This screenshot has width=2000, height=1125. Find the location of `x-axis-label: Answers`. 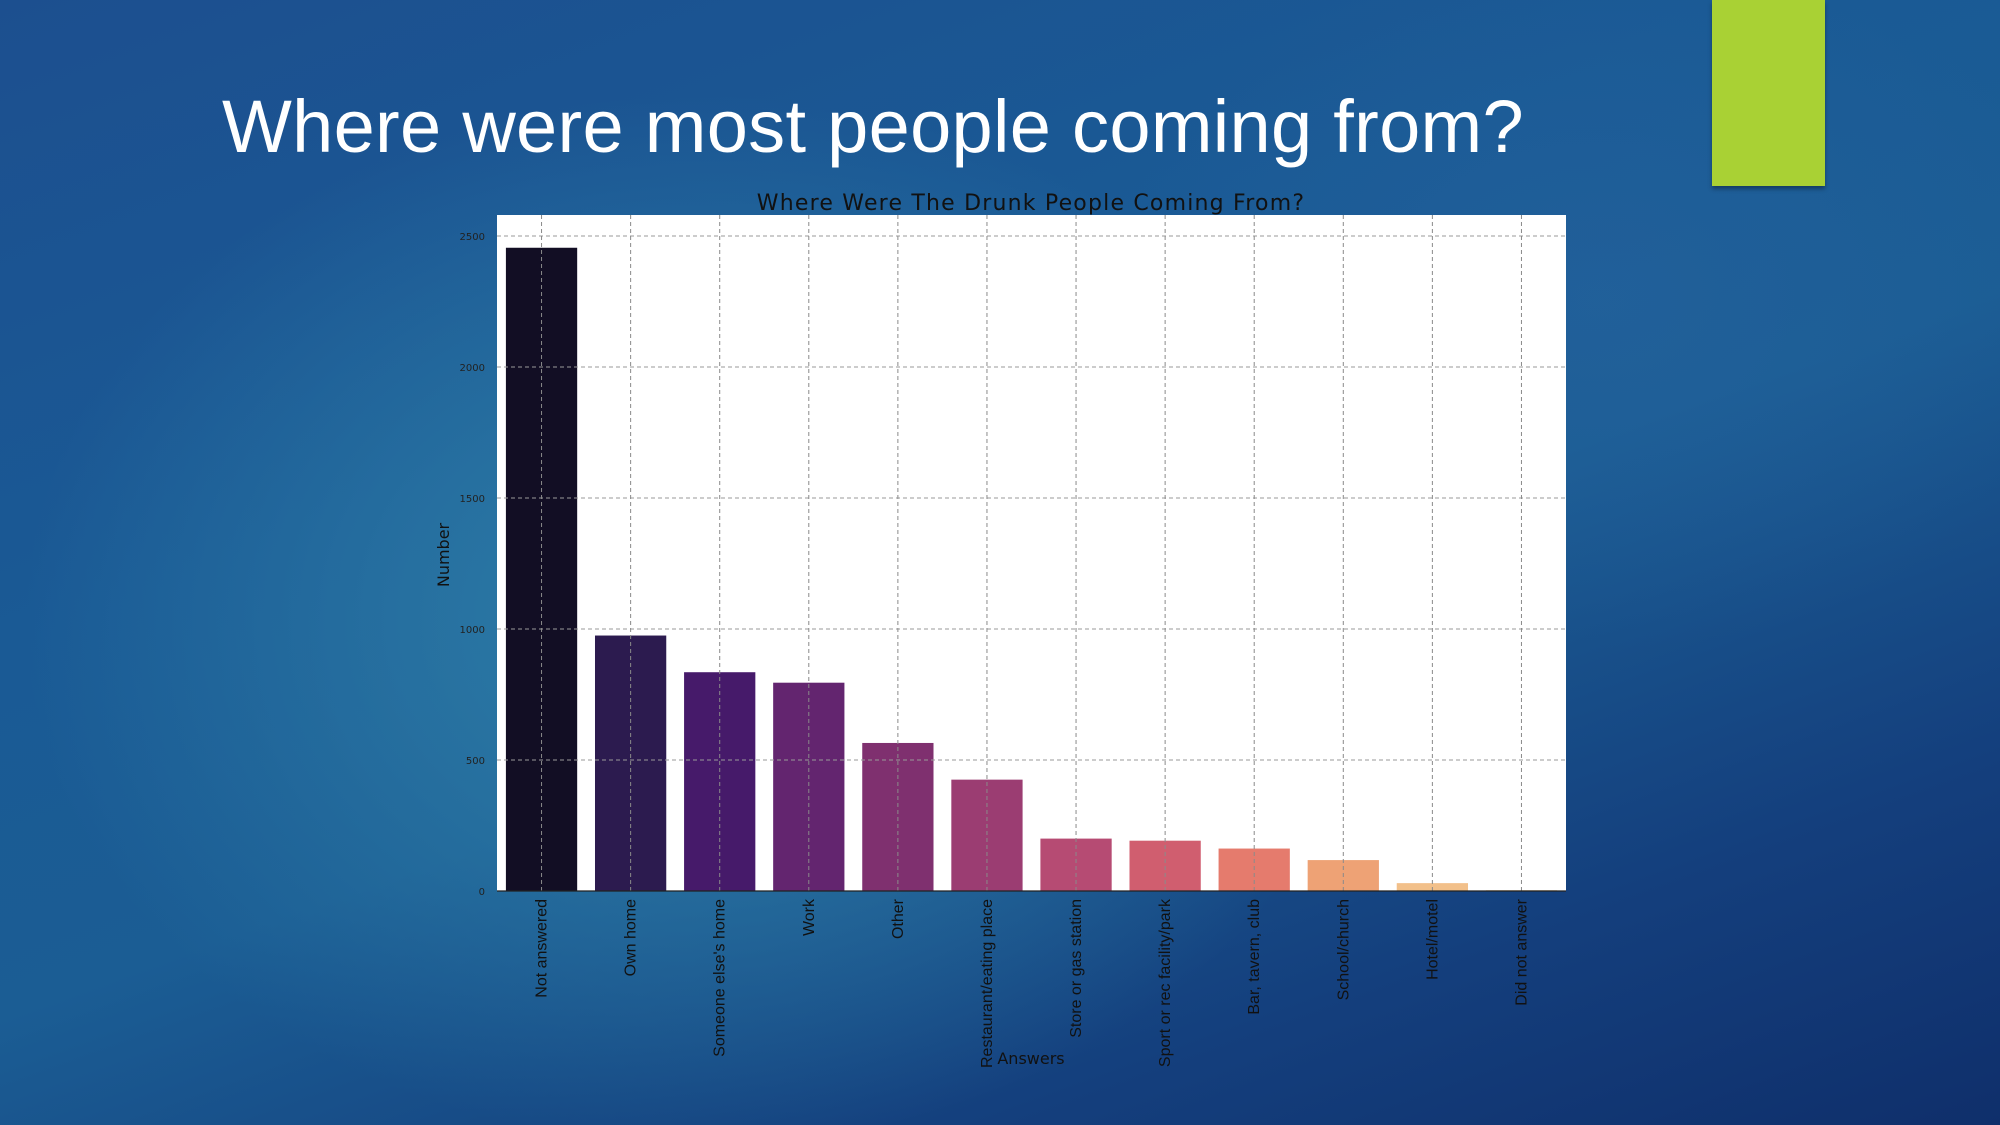

x-axis-label: Answers is located at coordinates (1030, 1058).